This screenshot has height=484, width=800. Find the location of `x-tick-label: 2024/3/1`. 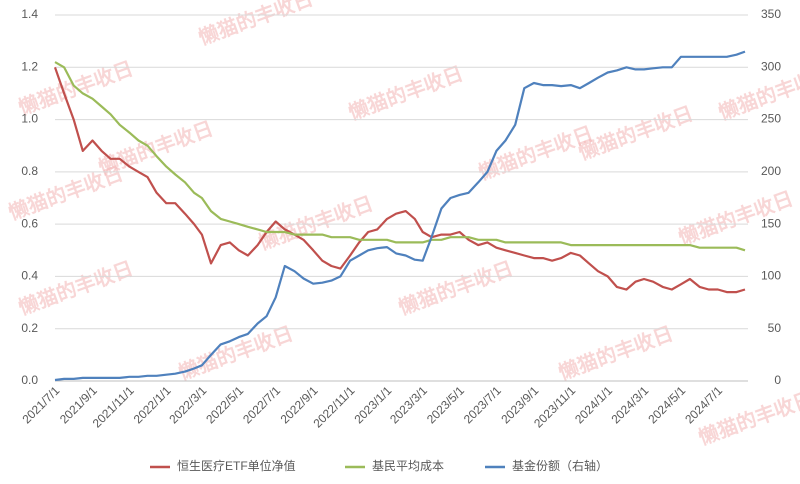

x-tick-label: 2024/3/1 is located at coordinates (629, 404).